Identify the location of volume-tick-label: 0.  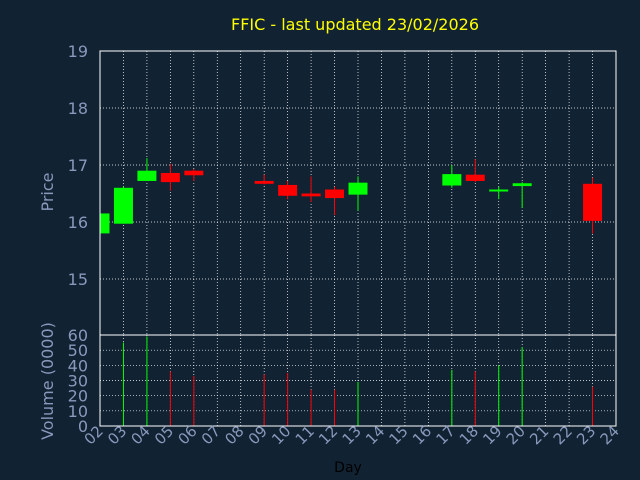
(83, 426).